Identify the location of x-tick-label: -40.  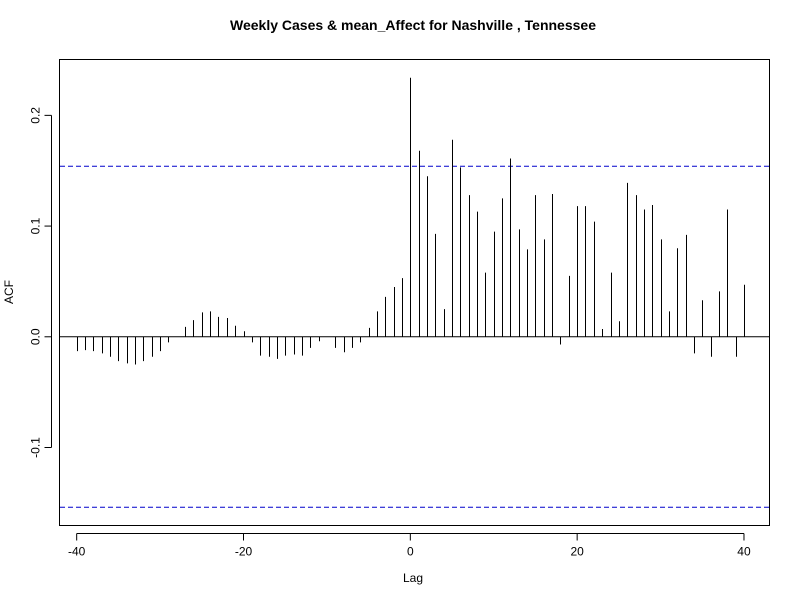
(77, 552).